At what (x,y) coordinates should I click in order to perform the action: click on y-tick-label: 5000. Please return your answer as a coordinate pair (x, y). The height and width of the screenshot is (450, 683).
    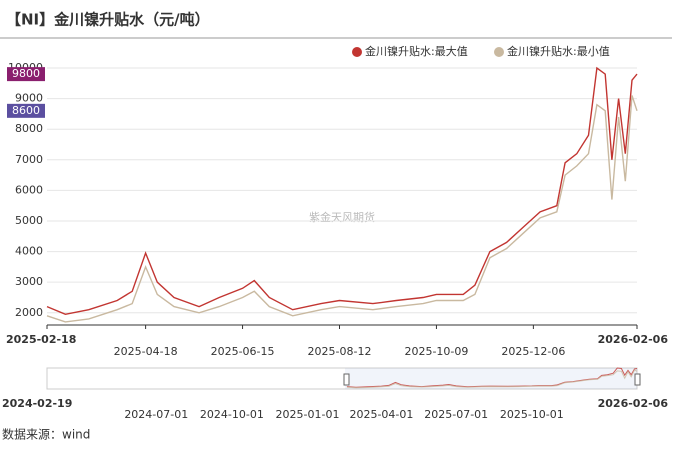
    Looking at the image, I should click on (29, 220).